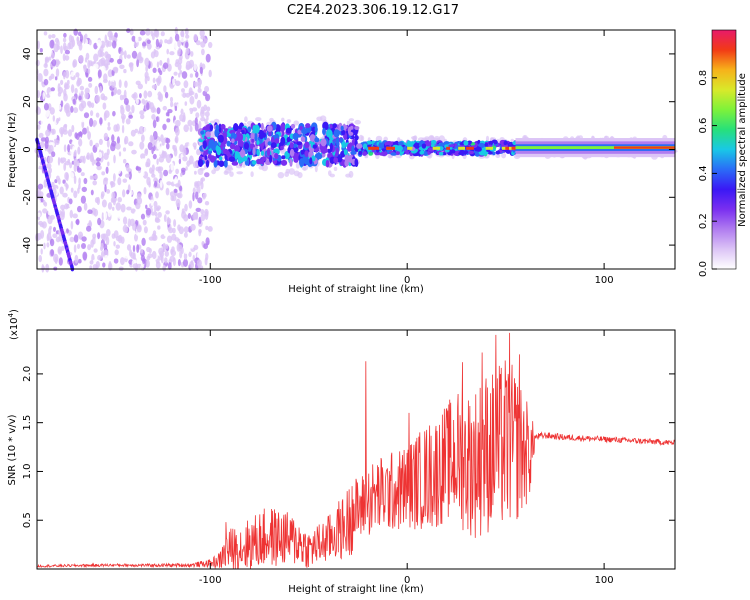 This screenshot has width=750, height=600. Describe the element at coordinates (12, 150) in the screenshot. I see `spectrogram-y-axis-label: Frequency (Hz)` at that location.